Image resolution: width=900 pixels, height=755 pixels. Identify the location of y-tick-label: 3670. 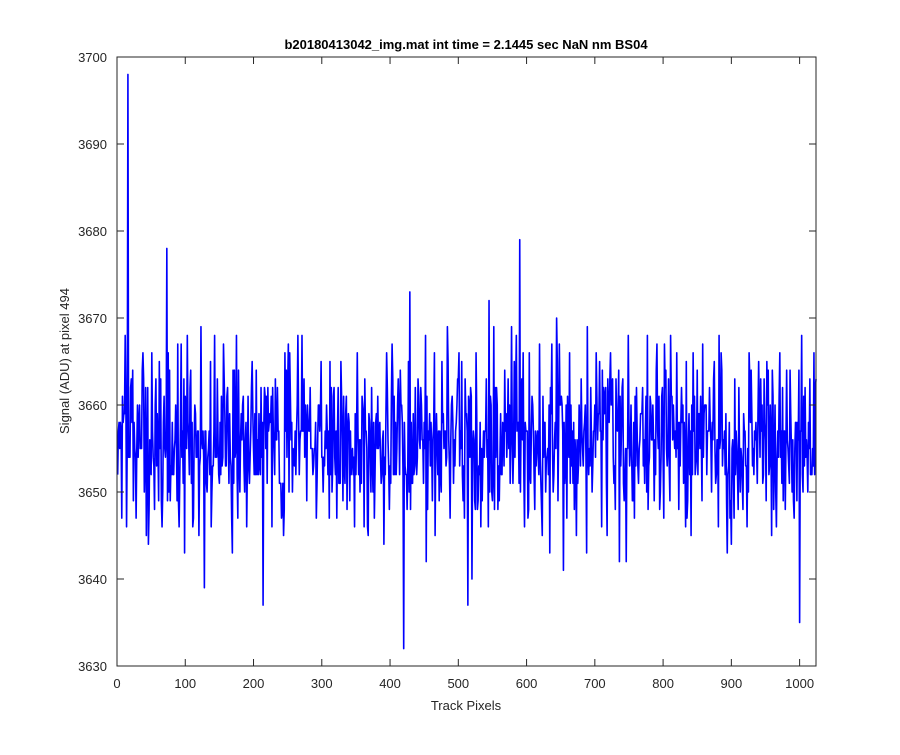
(92, 318).